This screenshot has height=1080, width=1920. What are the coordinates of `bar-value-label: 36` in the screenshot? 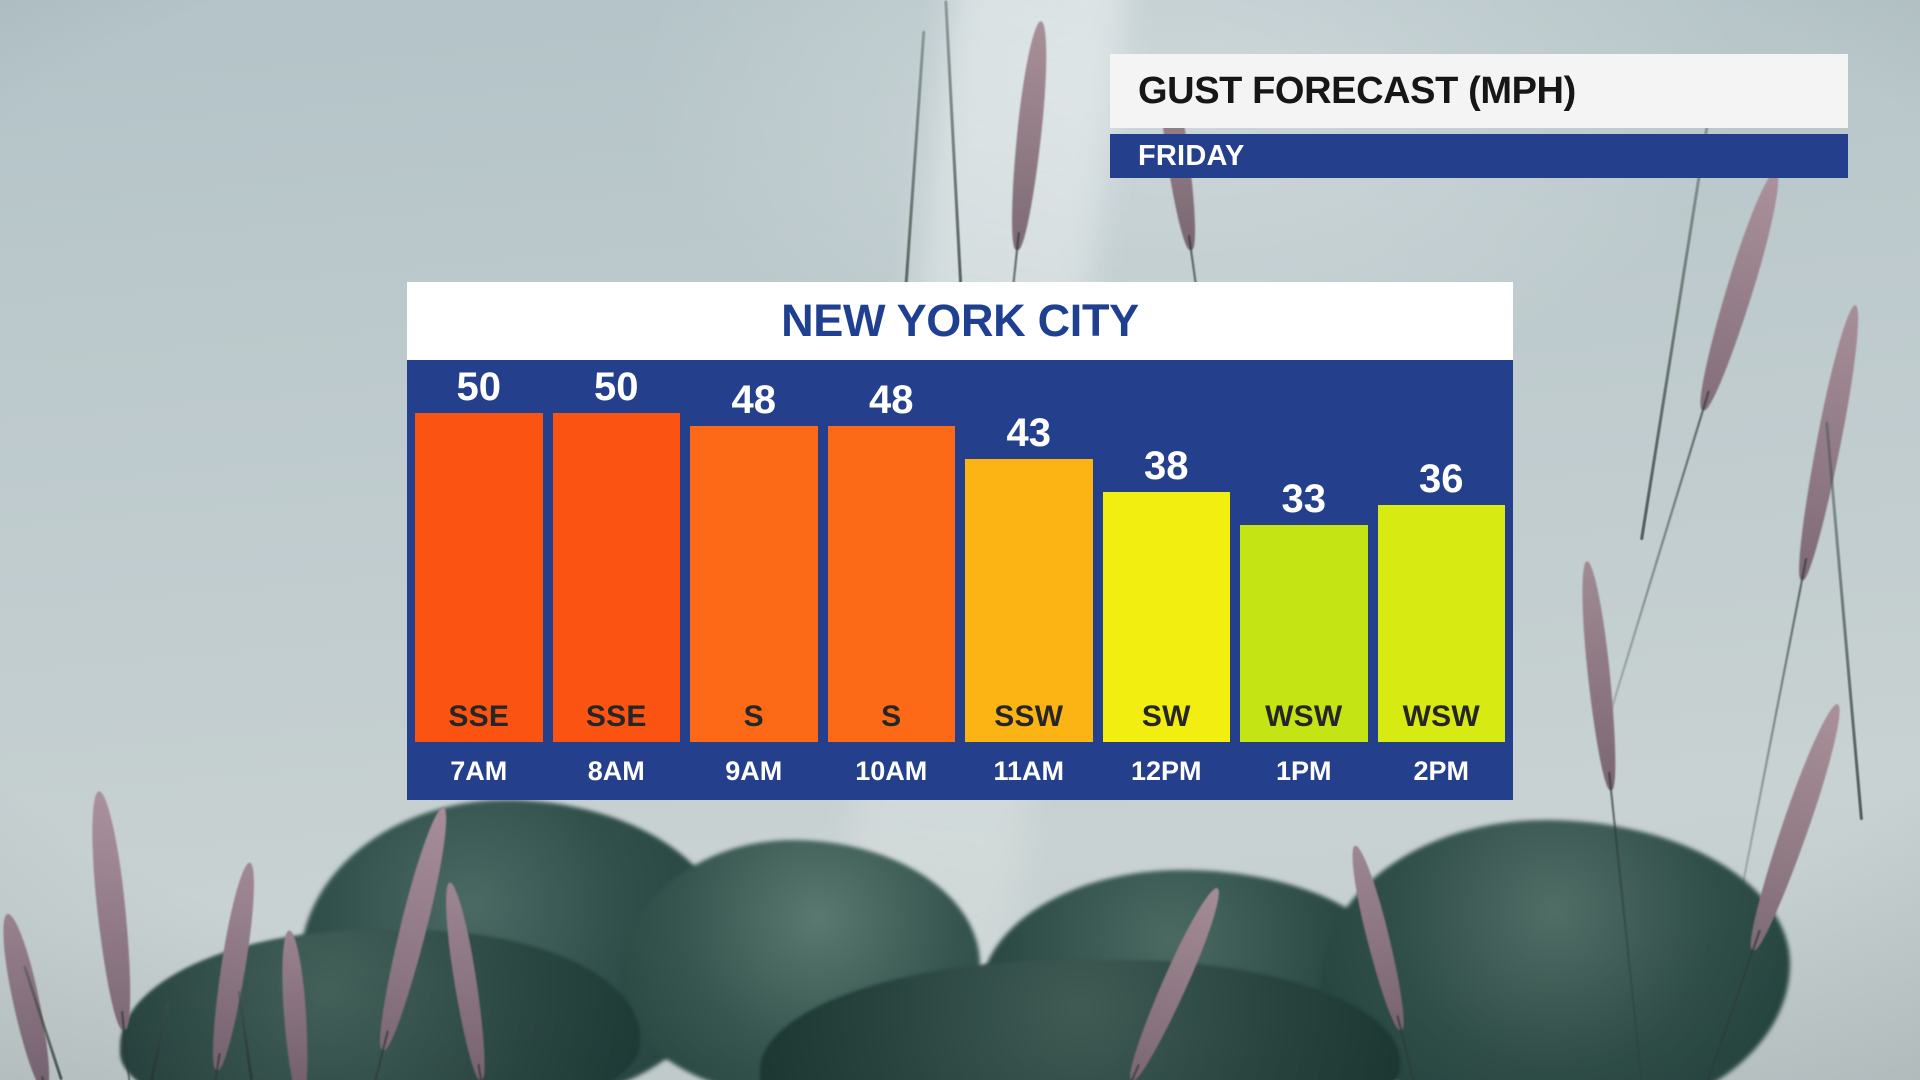 It's located at (1441, 479).